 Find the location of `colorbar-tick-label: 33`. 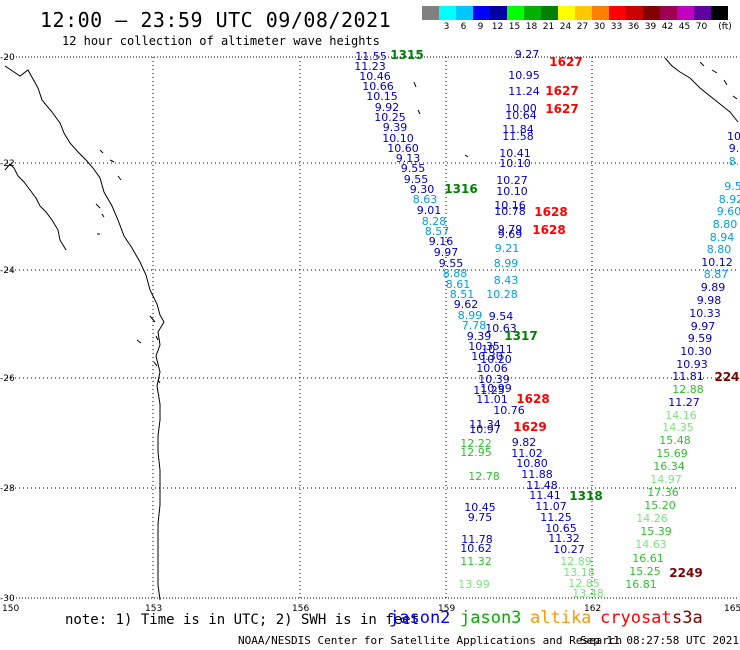

colorbar-tick-label: 33 is located at coordinates (616, 27).